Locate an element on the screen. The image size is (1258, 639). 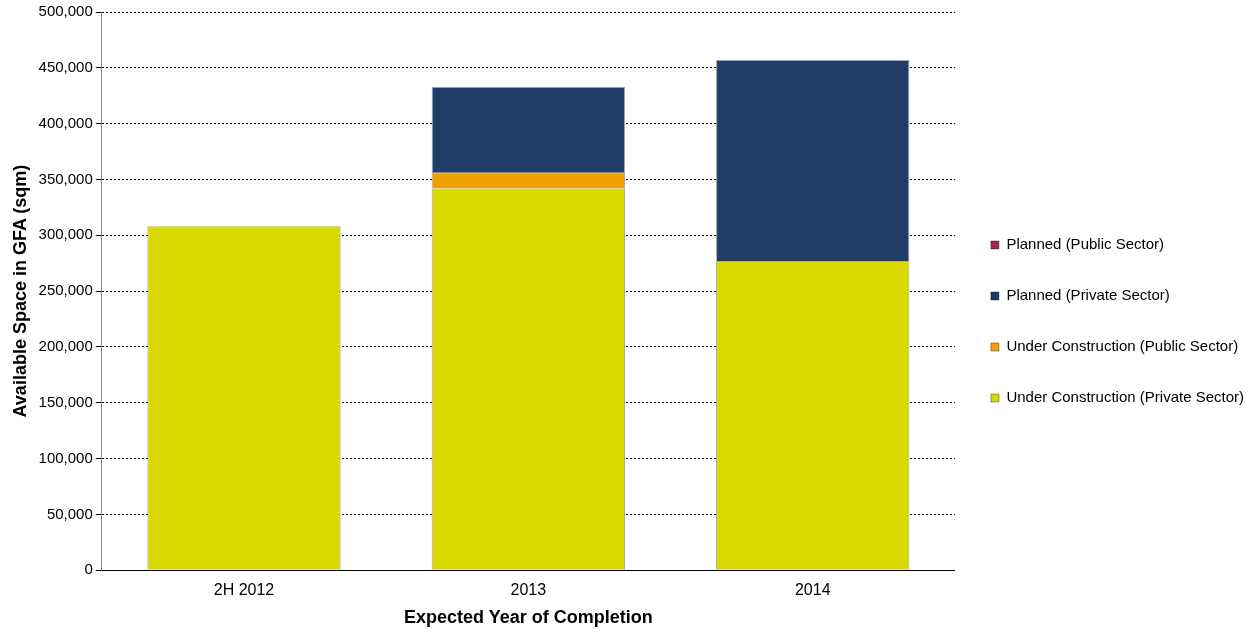
y-tick-label: 50,000 is located at coordinates (69, 513).